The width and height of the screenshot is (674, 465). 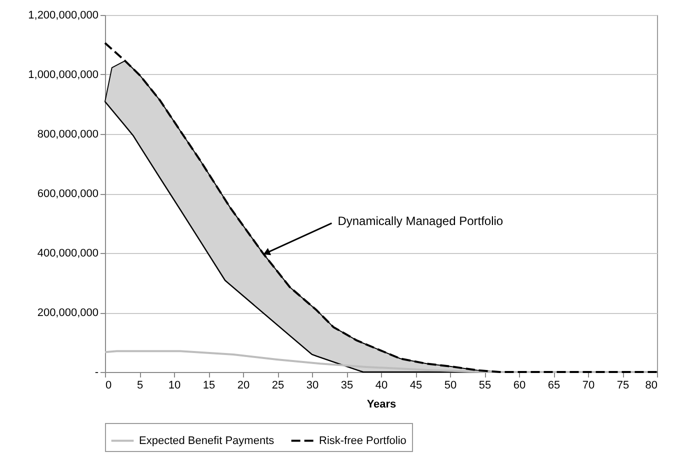 I want to click on x-tick-label: 60, so click(x=519, y=386).